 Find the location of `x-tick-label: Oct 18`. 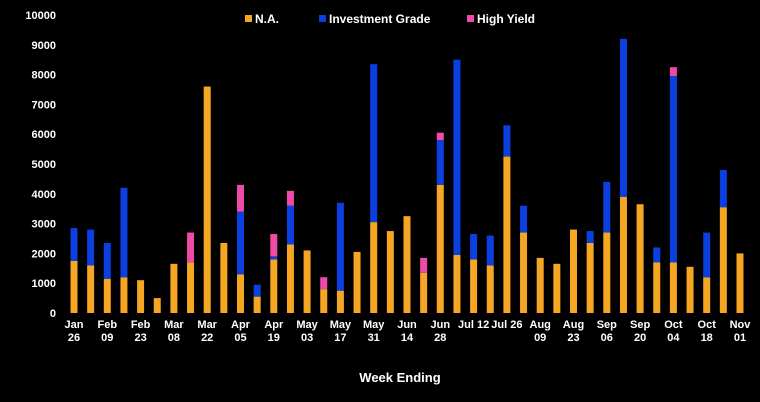

x-tick-label: Oct 18 is located at coordinates (707, 331).